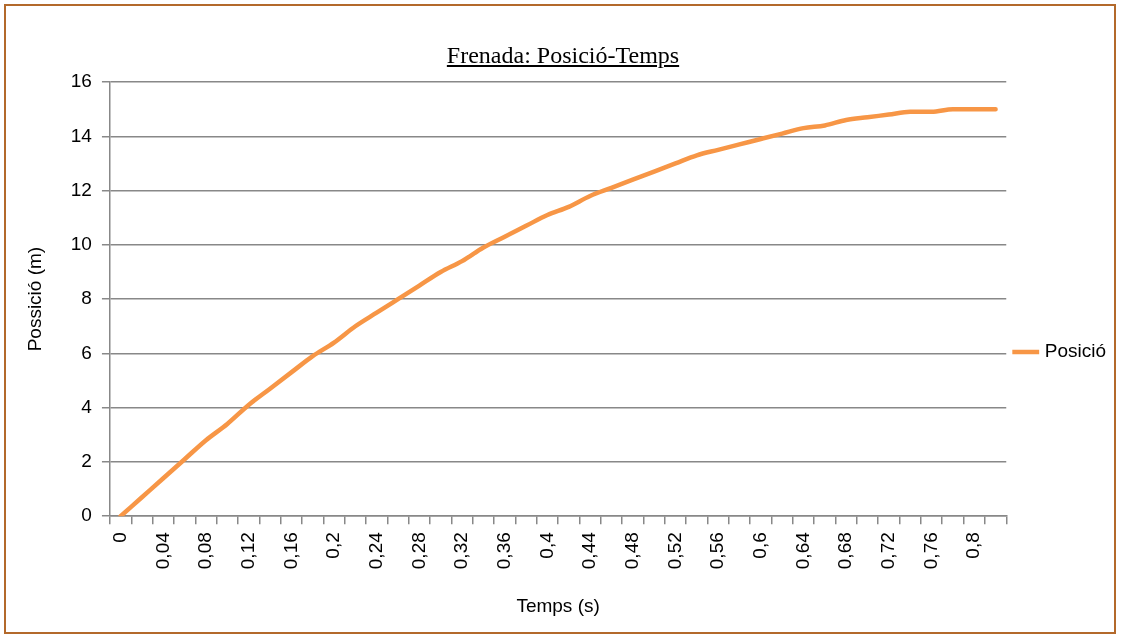 The height and width of the screenshot is (642, 1126). Describe the element at coordinates (973, 545) in the screenshot. I see `x-tick-label: 0,8` at that location.